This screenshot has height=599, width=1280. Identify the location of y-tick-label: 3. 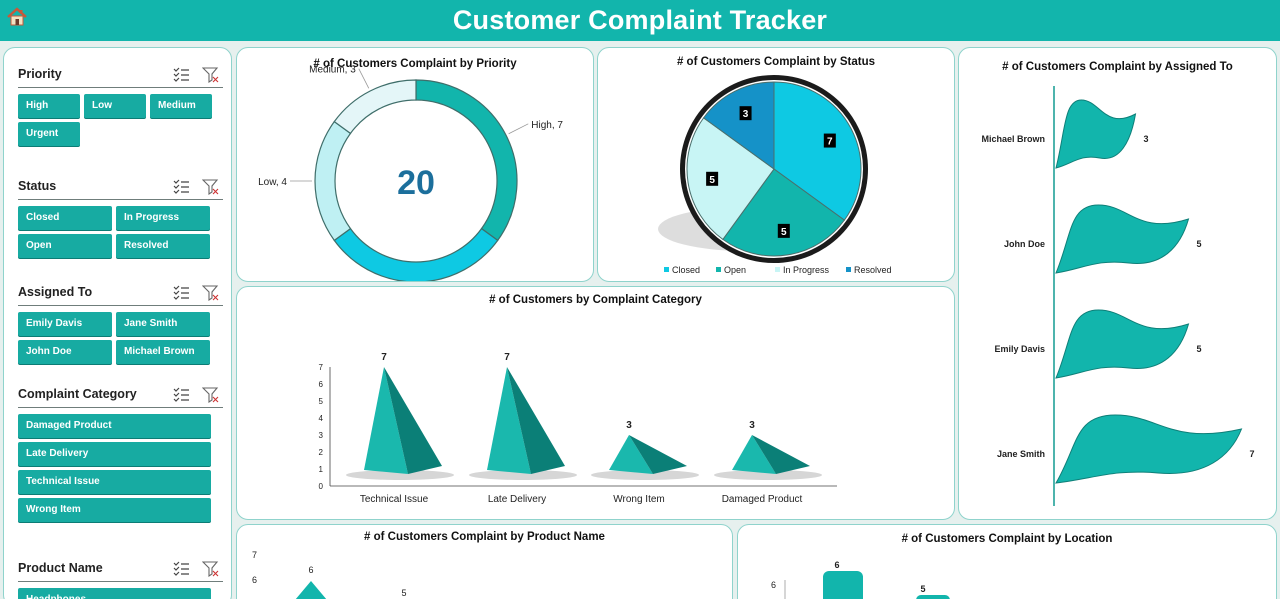
(321, 435).